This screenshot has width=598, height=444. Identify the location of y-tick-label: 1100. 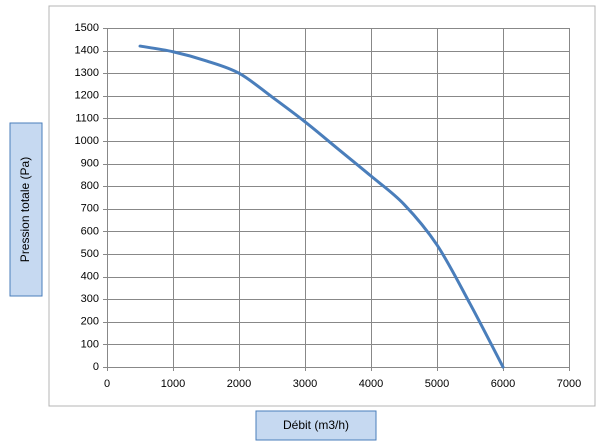
(87, 118).